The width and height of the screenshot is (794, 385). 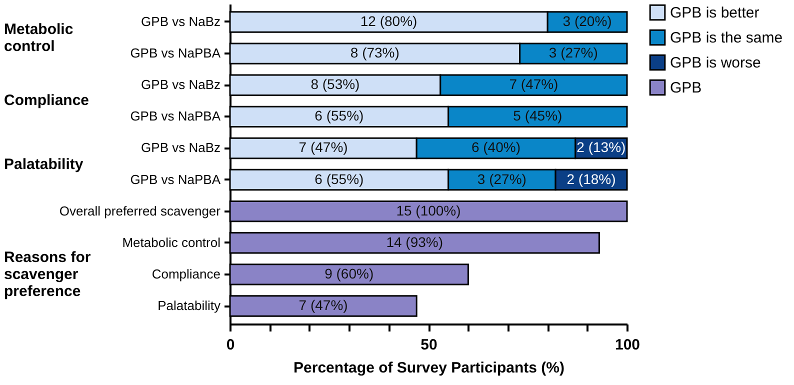 What do you see at coordinates (601, 147) in the screenshot?
I see `data-label: 2 (13%)` at bounding box center [601, 147].